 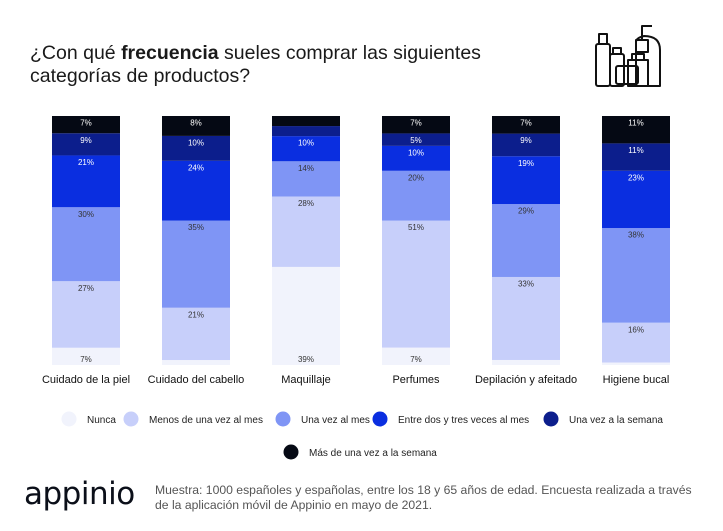 What do you see at coordinates (636, 177) in the screenshot?
I see `data-label: 23%` at bounding box center [636, 177].